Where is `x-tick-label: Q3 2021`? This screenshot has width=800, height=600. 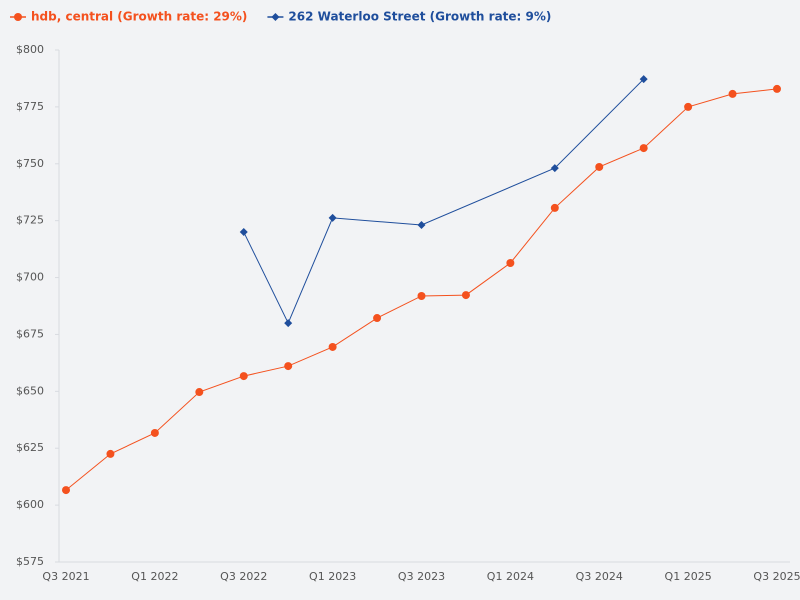
x-tick-label: Q3 2021 is located at coordinates (65, 576).